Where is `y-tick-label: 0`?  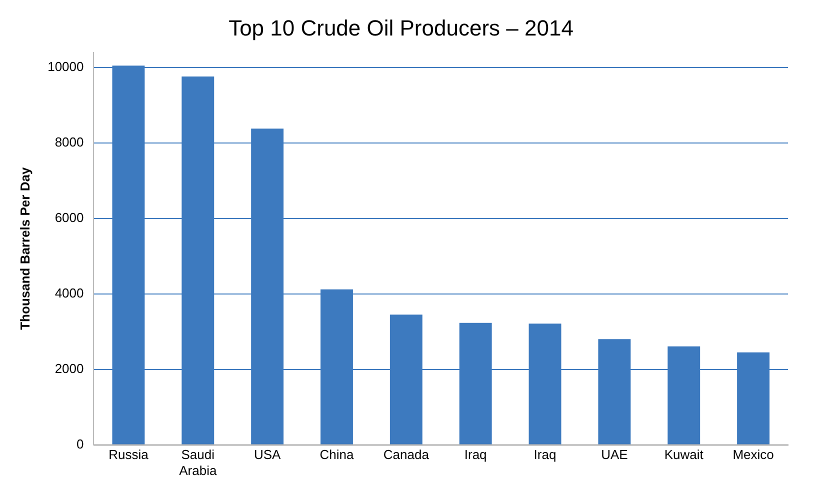
y-tick-label: 0 is located at coordinates (80, 444).